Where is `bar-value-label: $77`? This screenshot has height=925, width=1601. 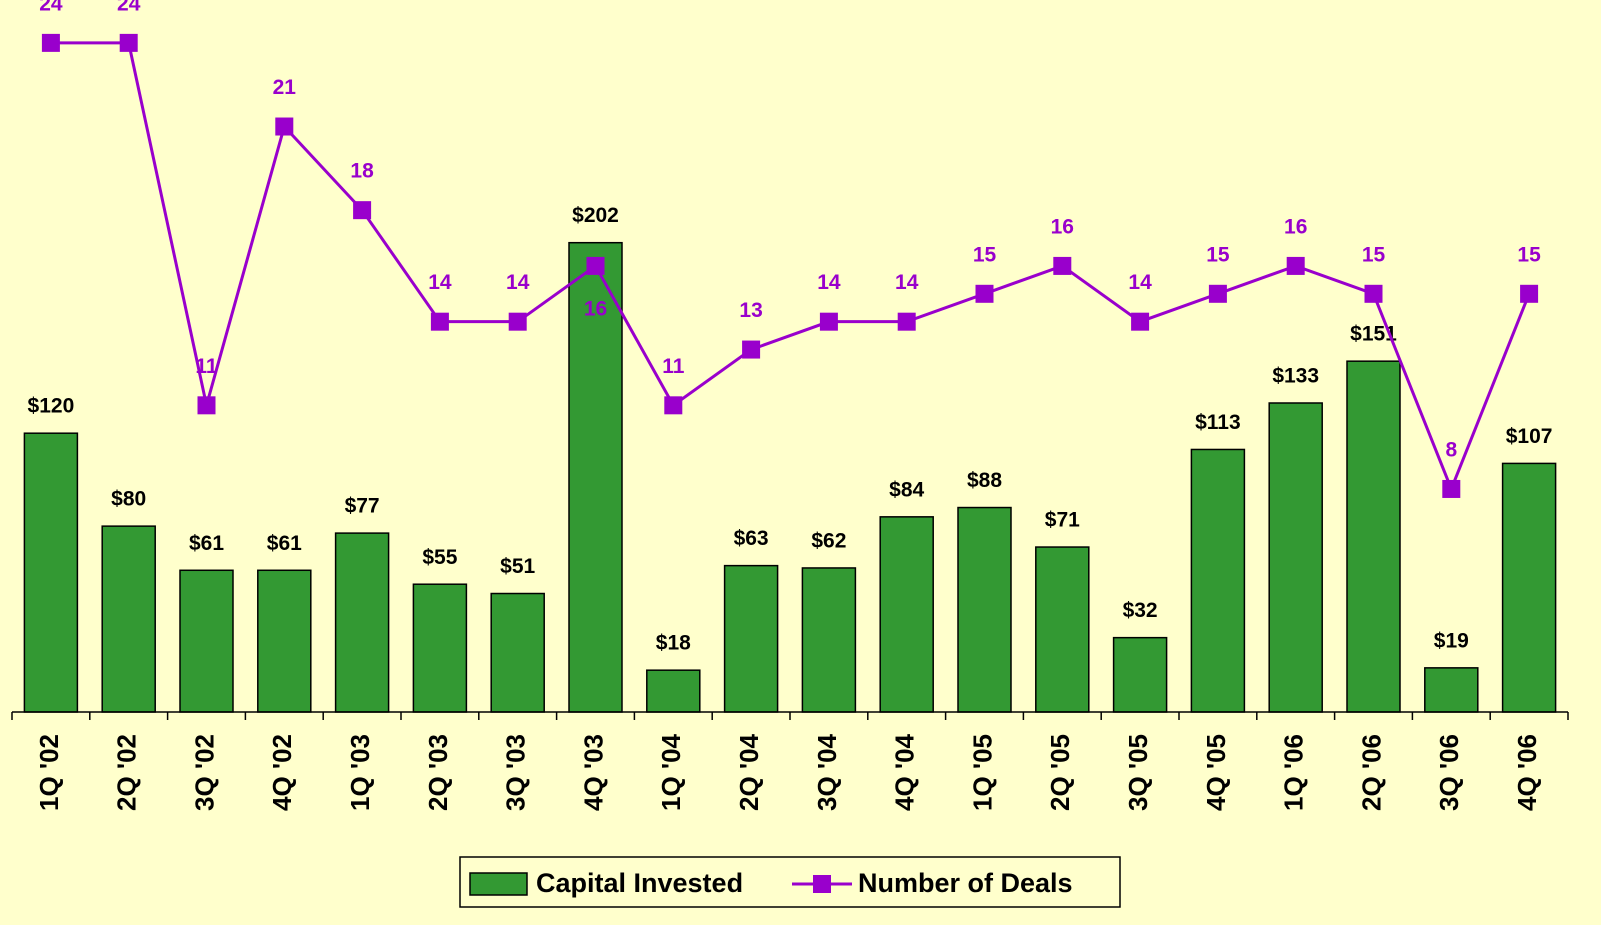
bar-value-label: $77 is located at coordinates (362, 506).